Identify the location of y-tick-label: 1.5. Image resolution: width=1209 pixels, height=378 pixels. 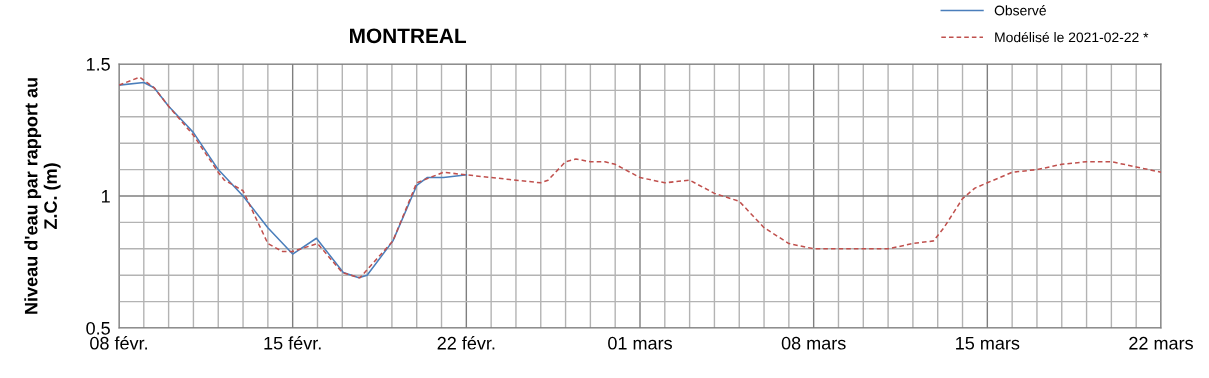
(98, 64).